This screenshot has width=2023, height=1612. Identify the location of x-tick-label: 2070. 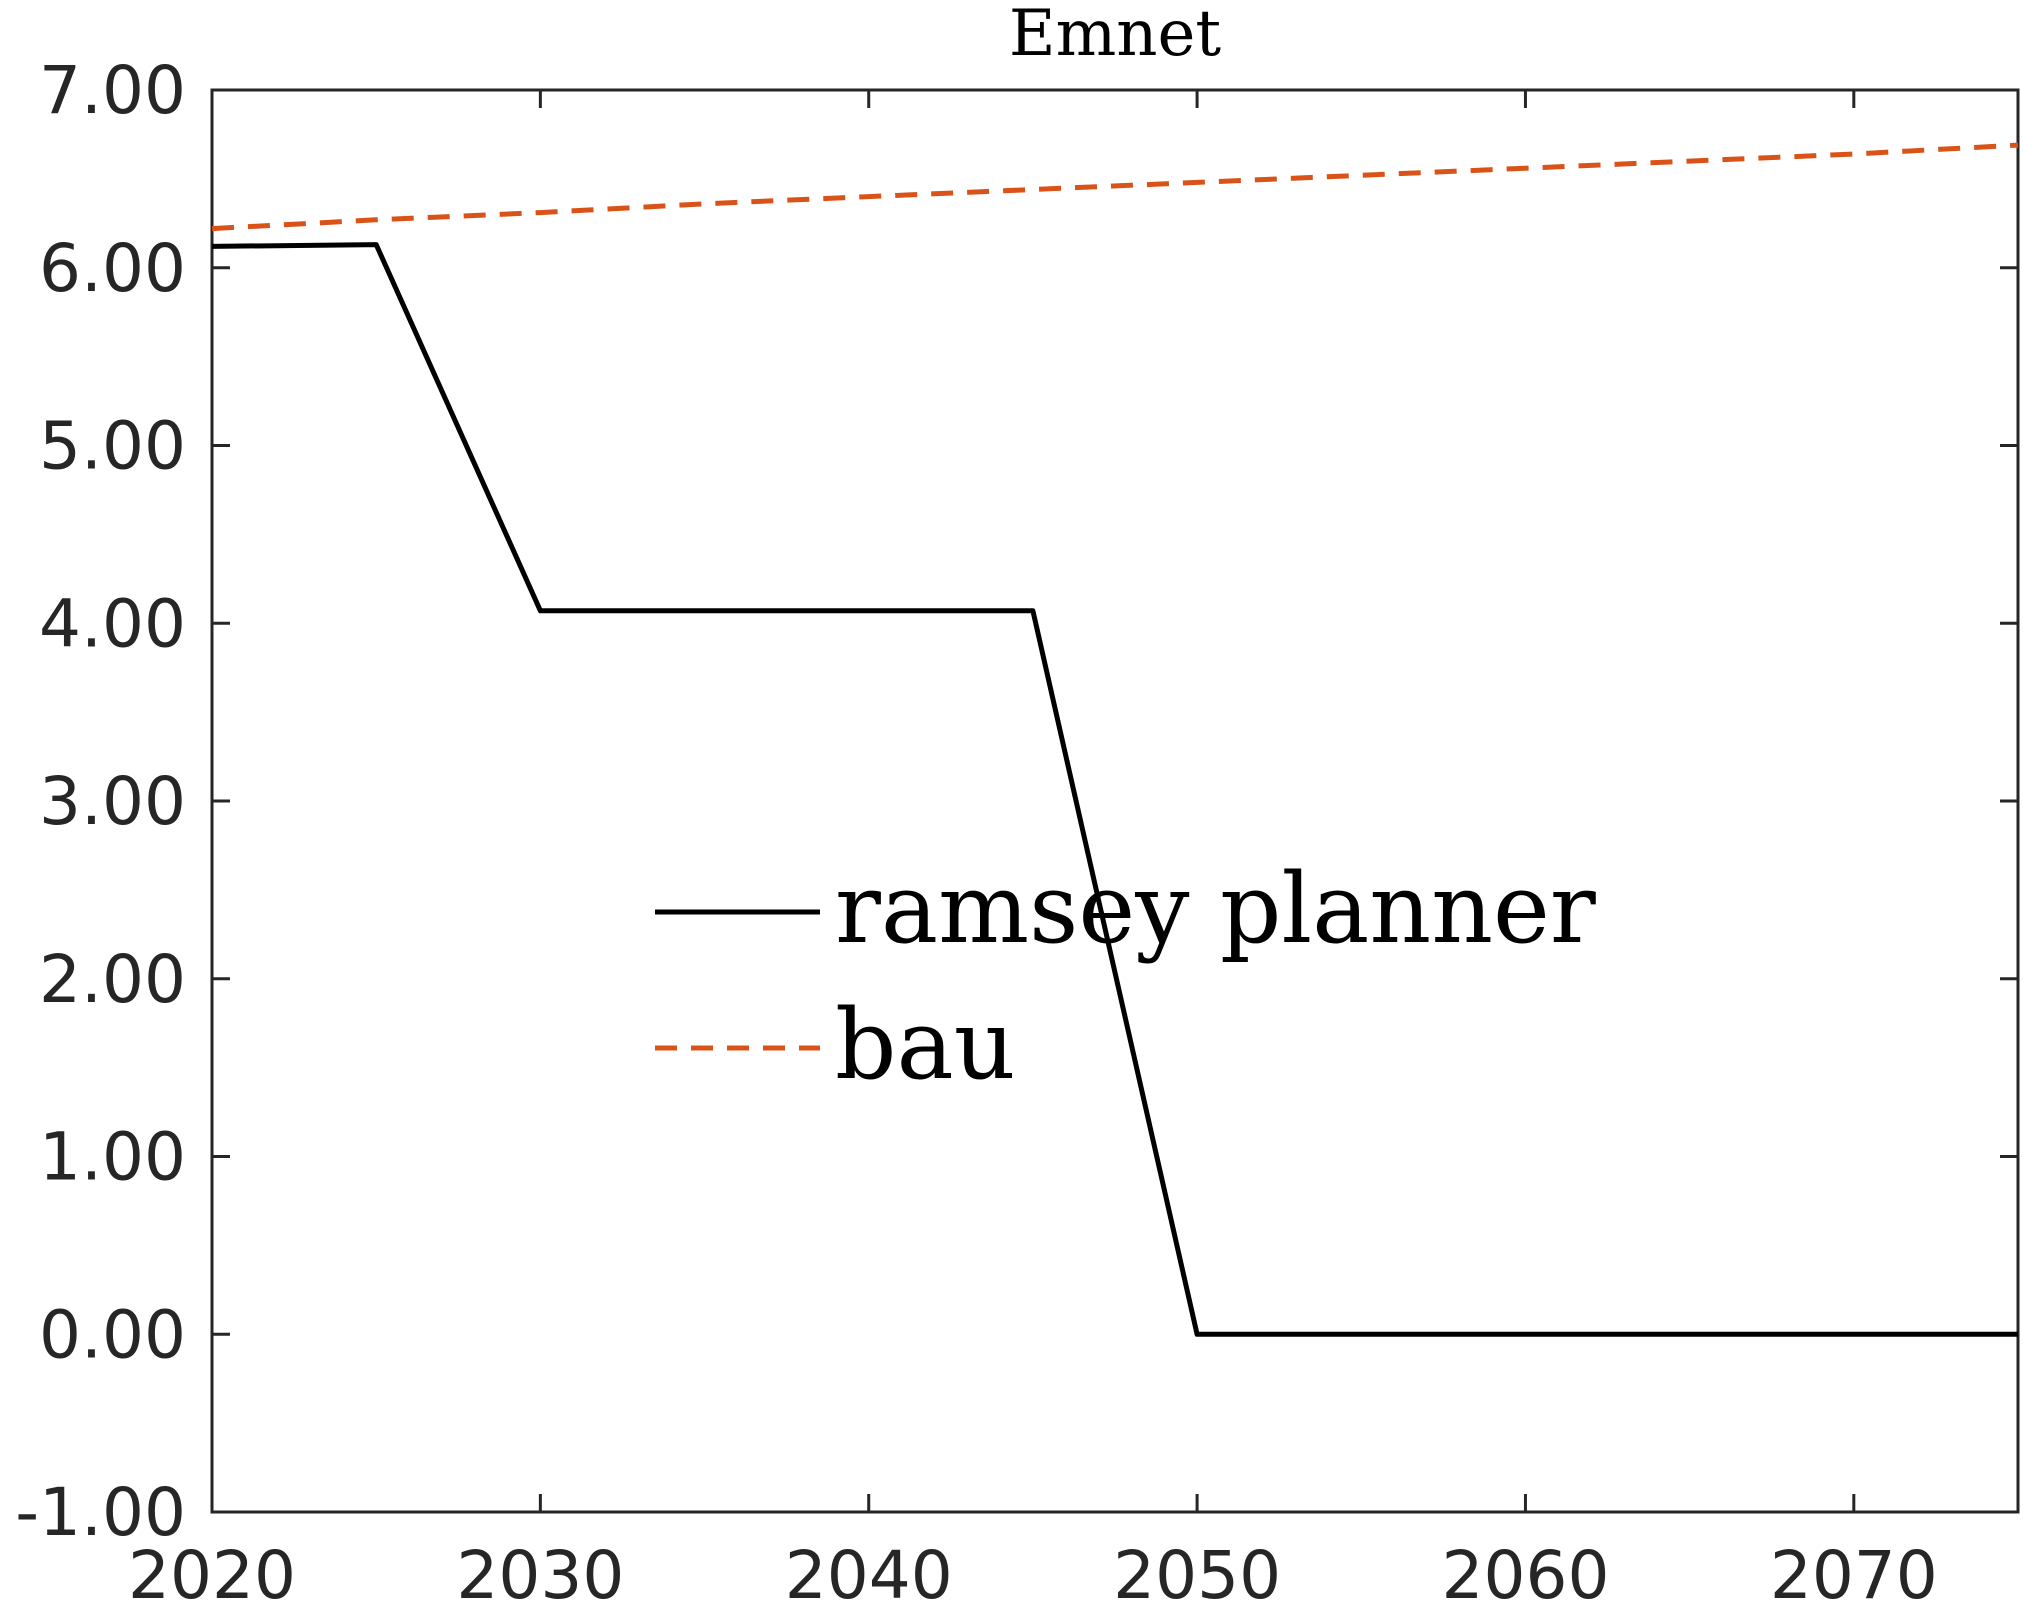
(1854, 1574).